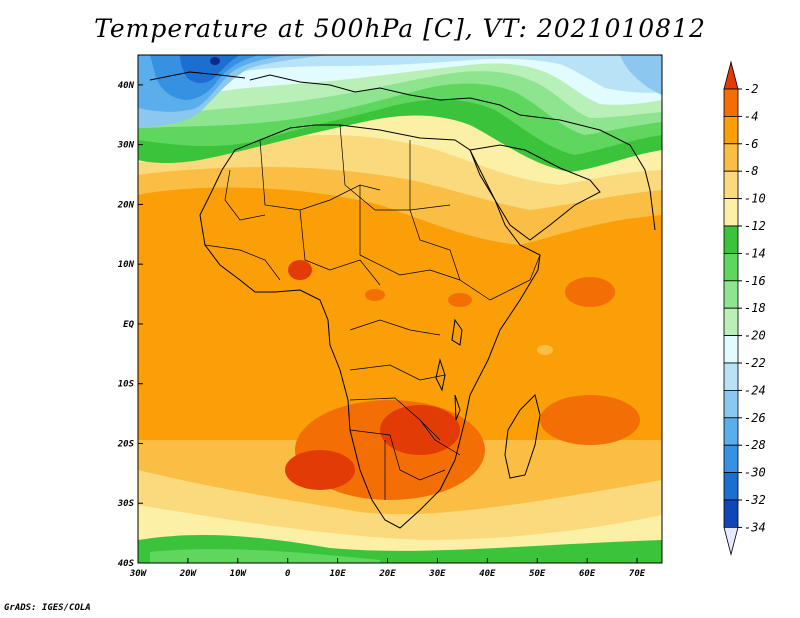  Describe the element at coordinates (126, 564) in the screenshot. I see `lat-label: 40S` at that location.